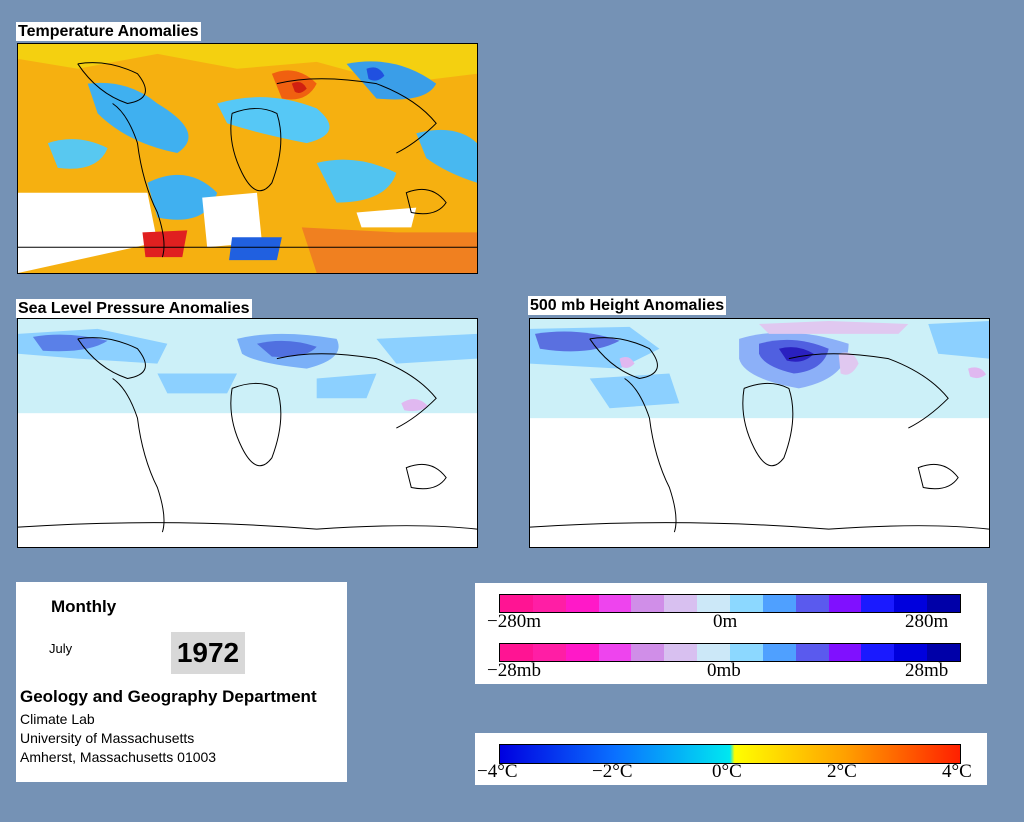 The width and height of the screenshot is (1024, 822). Describe the element at coordinates (497, 771) in the screenshot. I see `temp-label-neg4: −4°C` at that location.